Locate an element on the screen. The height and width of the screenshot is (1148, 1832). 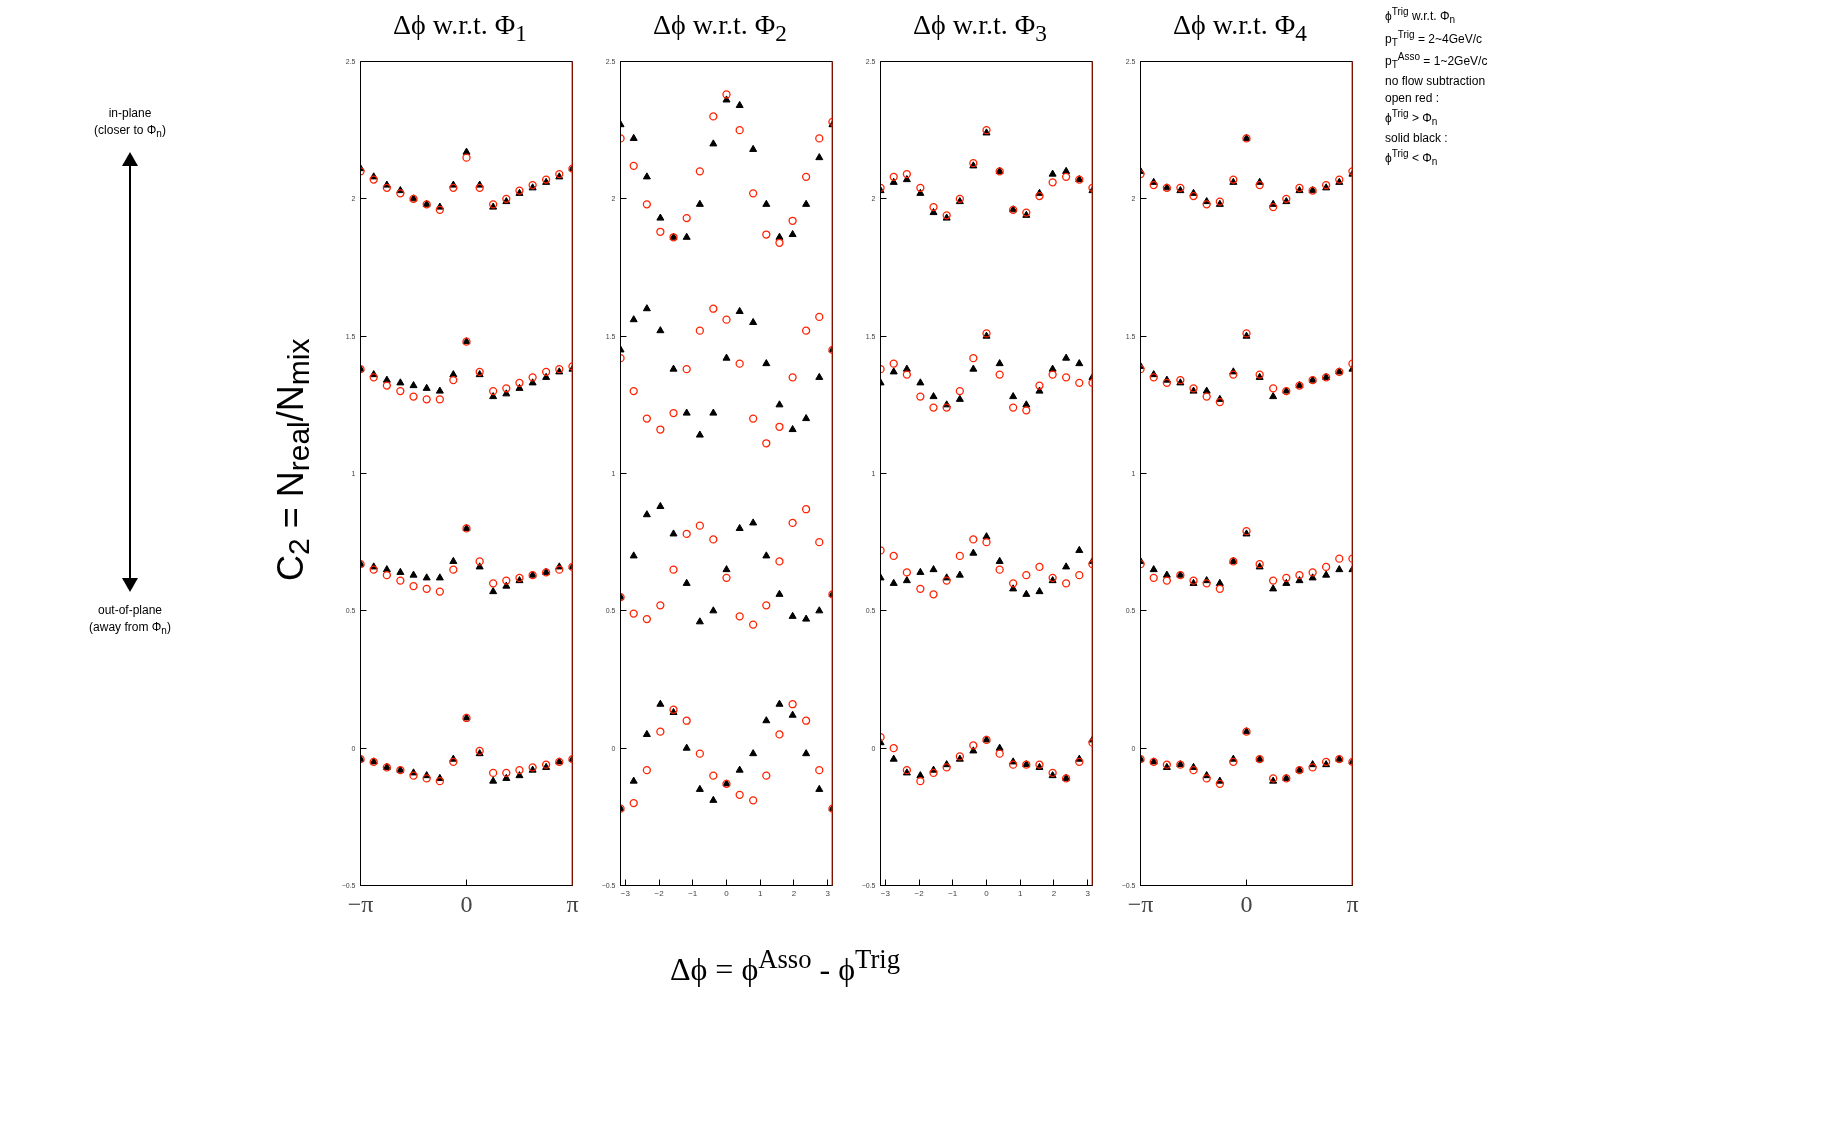
text: solid black : ϕ$^{Trig}$ < Φ$_{n}$ is located at coordinates (1417, 149).